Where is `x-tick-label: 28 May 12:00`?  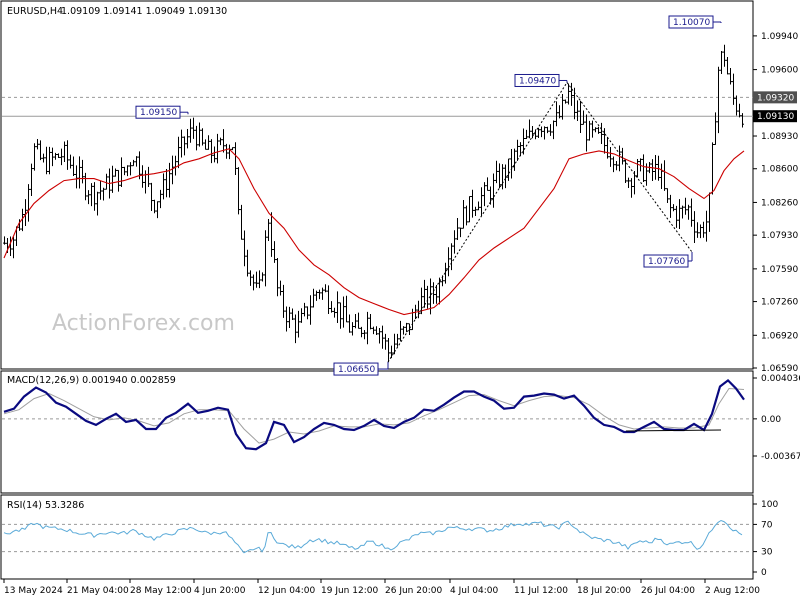 x-tick-label: 28 May 12:00 is located at coordinates (161, 591).